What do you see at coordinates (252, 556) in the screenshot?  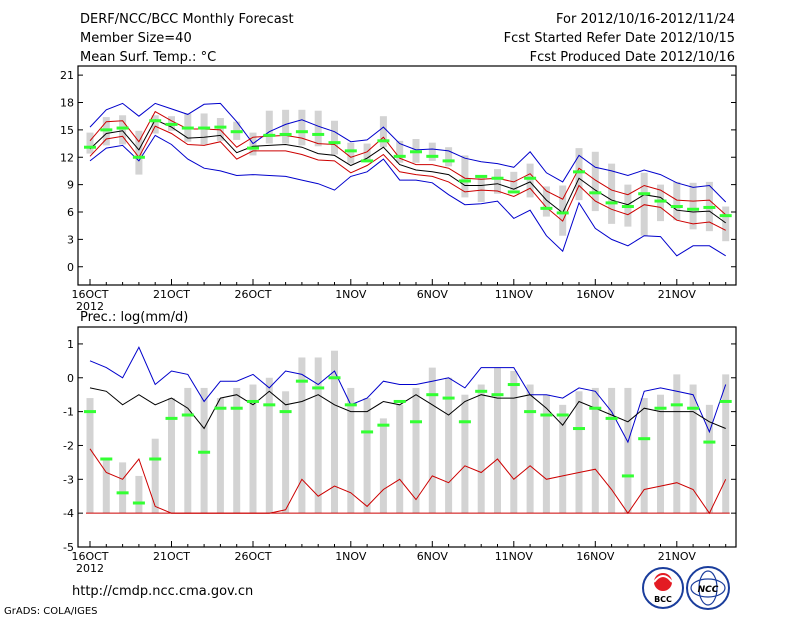 I see `prec-xtick-label: 26OCT` at bounding box center [252, 556].